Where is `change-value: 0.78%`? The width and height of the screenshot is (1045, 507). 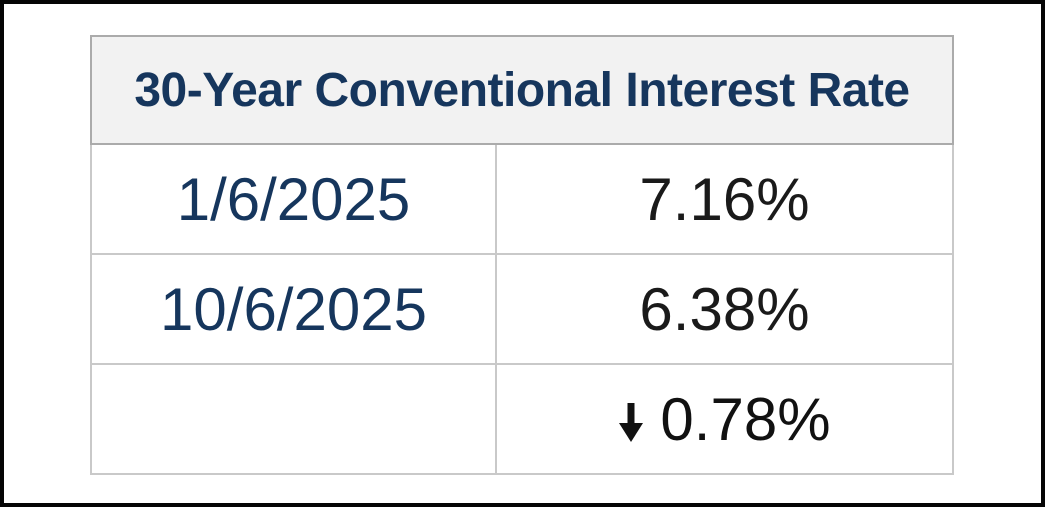 change-value: 0.78% is located at coordinates (745, 419).